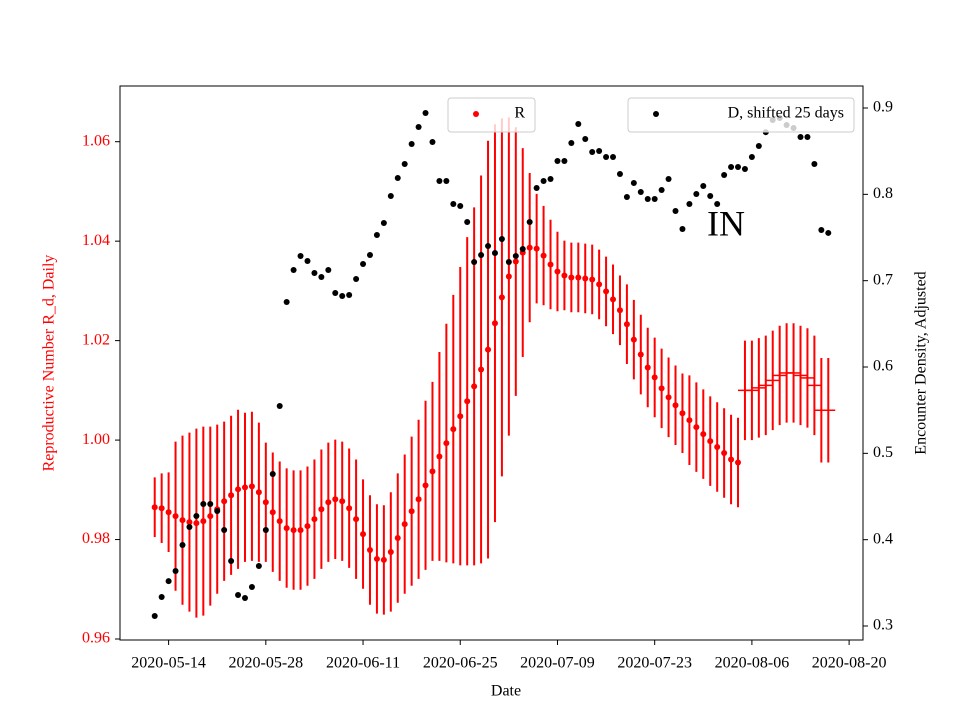 The width and height of the screenshot is (960, 720). I want to click on y-tick-label: 1.06, so click(96, 140).